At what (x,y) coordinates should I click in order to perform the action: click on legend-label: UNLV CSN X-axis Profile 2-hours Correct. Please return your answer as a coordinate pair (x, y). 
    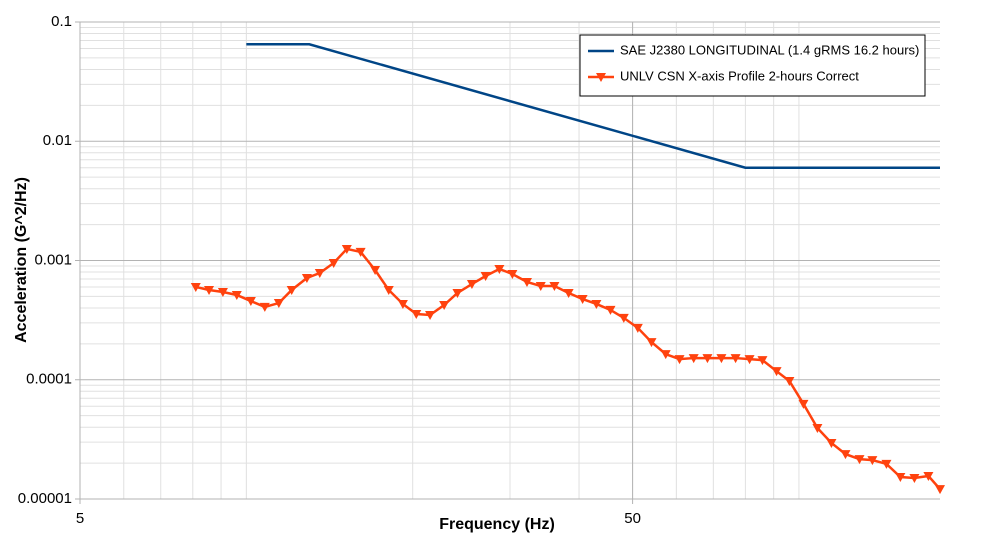
    Looking at the image, I should click on (739, 75).